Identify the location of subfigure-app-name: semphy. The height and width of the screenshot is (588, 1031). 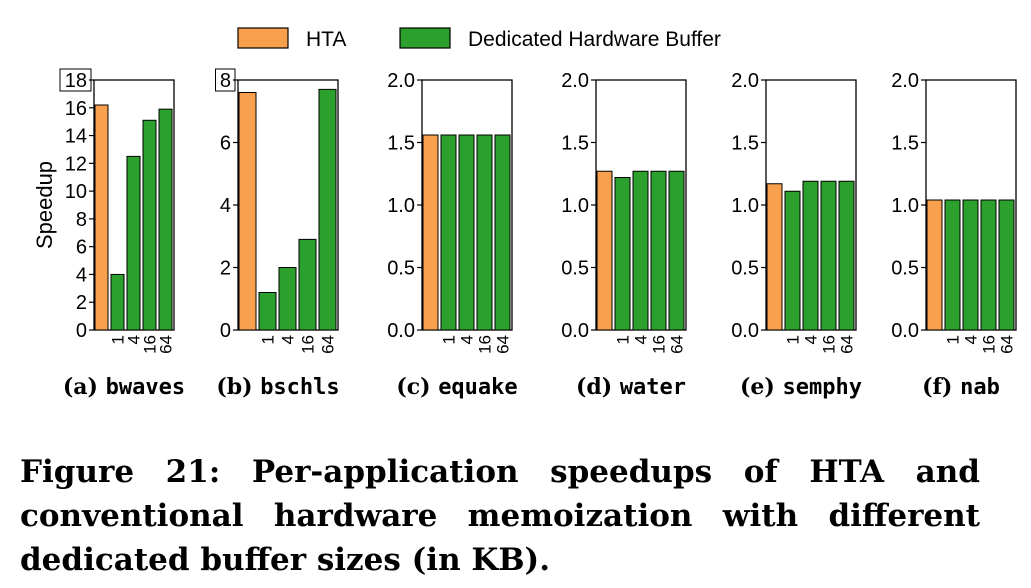
(822, 387).